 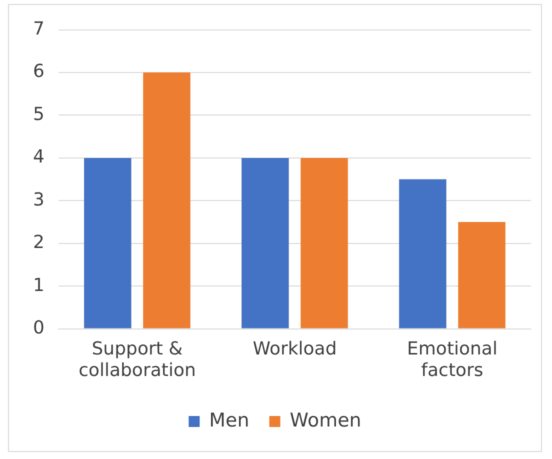 What do you see at coordinates (38, 114) in the screenshot?
I see `y-tick-label: 5` at bounding box center [38, 114].